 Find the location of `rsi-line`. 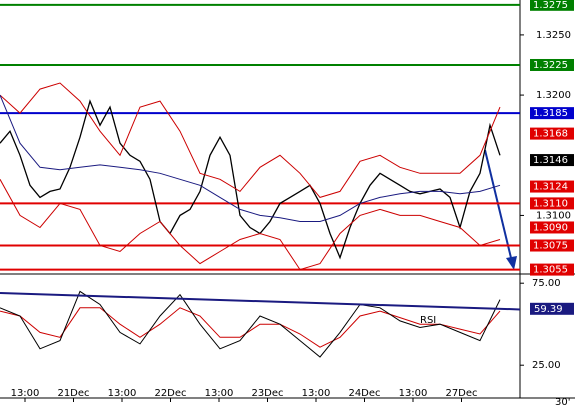

rsi-line is located at coordinates (250, 324).